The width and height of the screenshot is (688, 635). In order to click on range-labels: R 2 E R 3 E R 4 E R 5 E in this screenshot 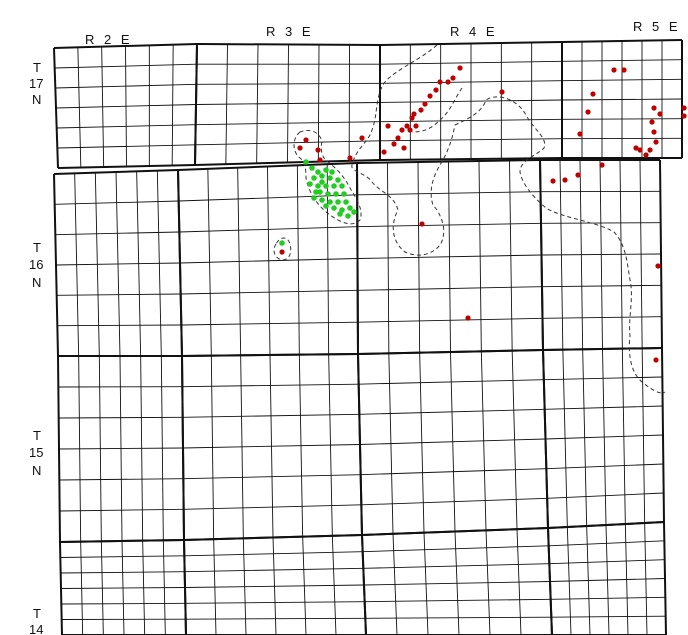, I will do `click(383, 33)`.